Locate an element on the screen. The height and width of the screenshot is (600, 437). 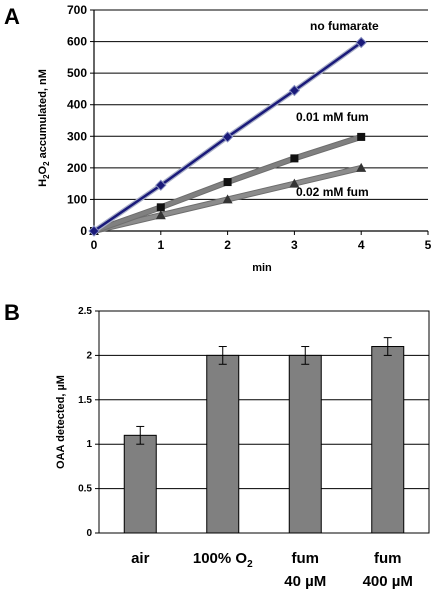
panel-a-letter: A is located at coordinates (12, 16).